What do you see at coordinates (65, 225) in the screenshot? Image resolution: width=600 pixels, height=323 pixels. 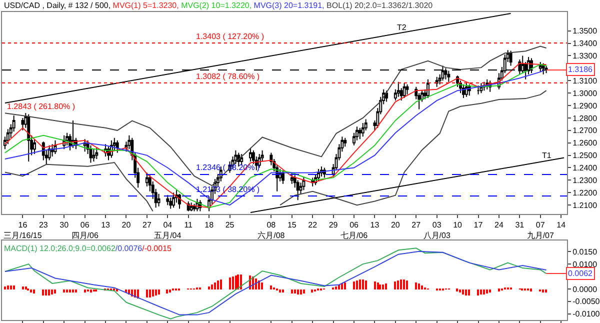 I see `x-tick-label: 30` at bounding box center [65, 225].